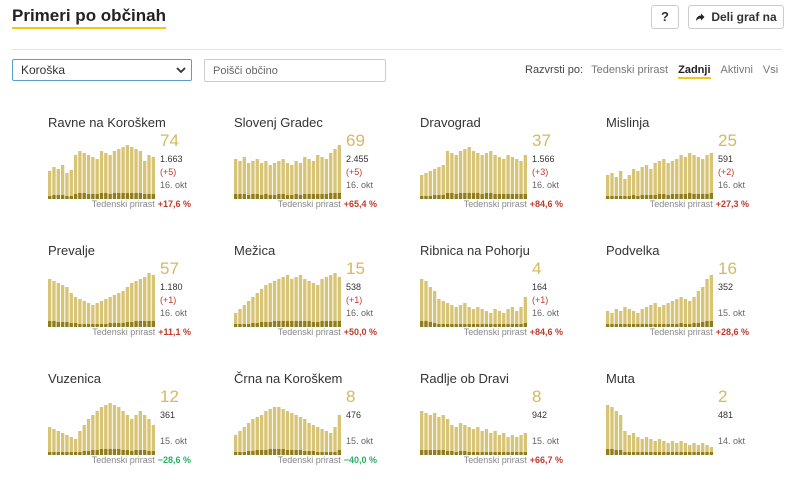  I want to click on region-select: Koroška, so click(102, 70).